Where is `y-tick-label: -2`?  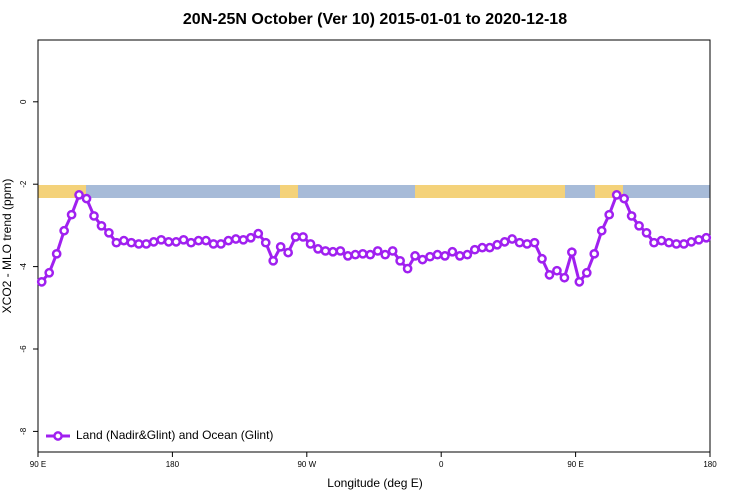 y-tick-label: -2 is located at coordinates (23, 184).